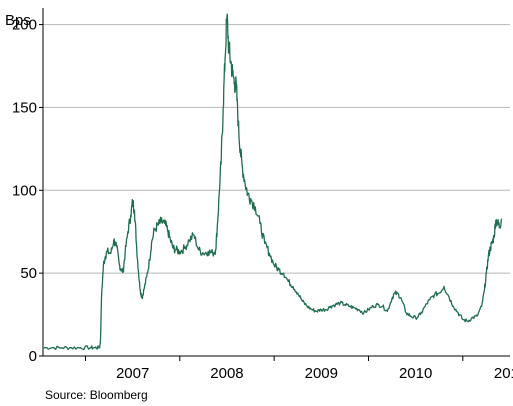  What do you see at coordinates (415, 373) in the screenshot?
I see `x-tick-label-2010: 2010` at bounding box center [415, 373].